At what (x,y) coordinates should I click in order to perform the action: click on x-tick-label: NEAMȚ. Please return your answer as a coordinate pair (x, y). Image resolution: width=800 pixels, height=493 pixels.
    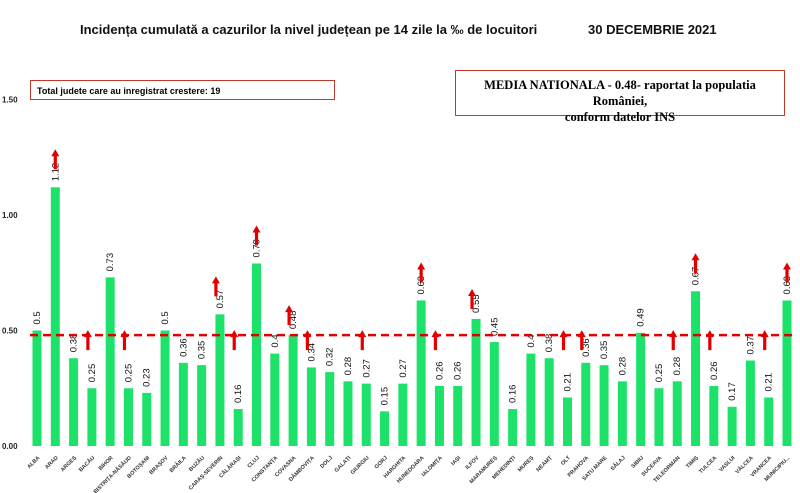
    Looking at the image, I should click on (545, 464).